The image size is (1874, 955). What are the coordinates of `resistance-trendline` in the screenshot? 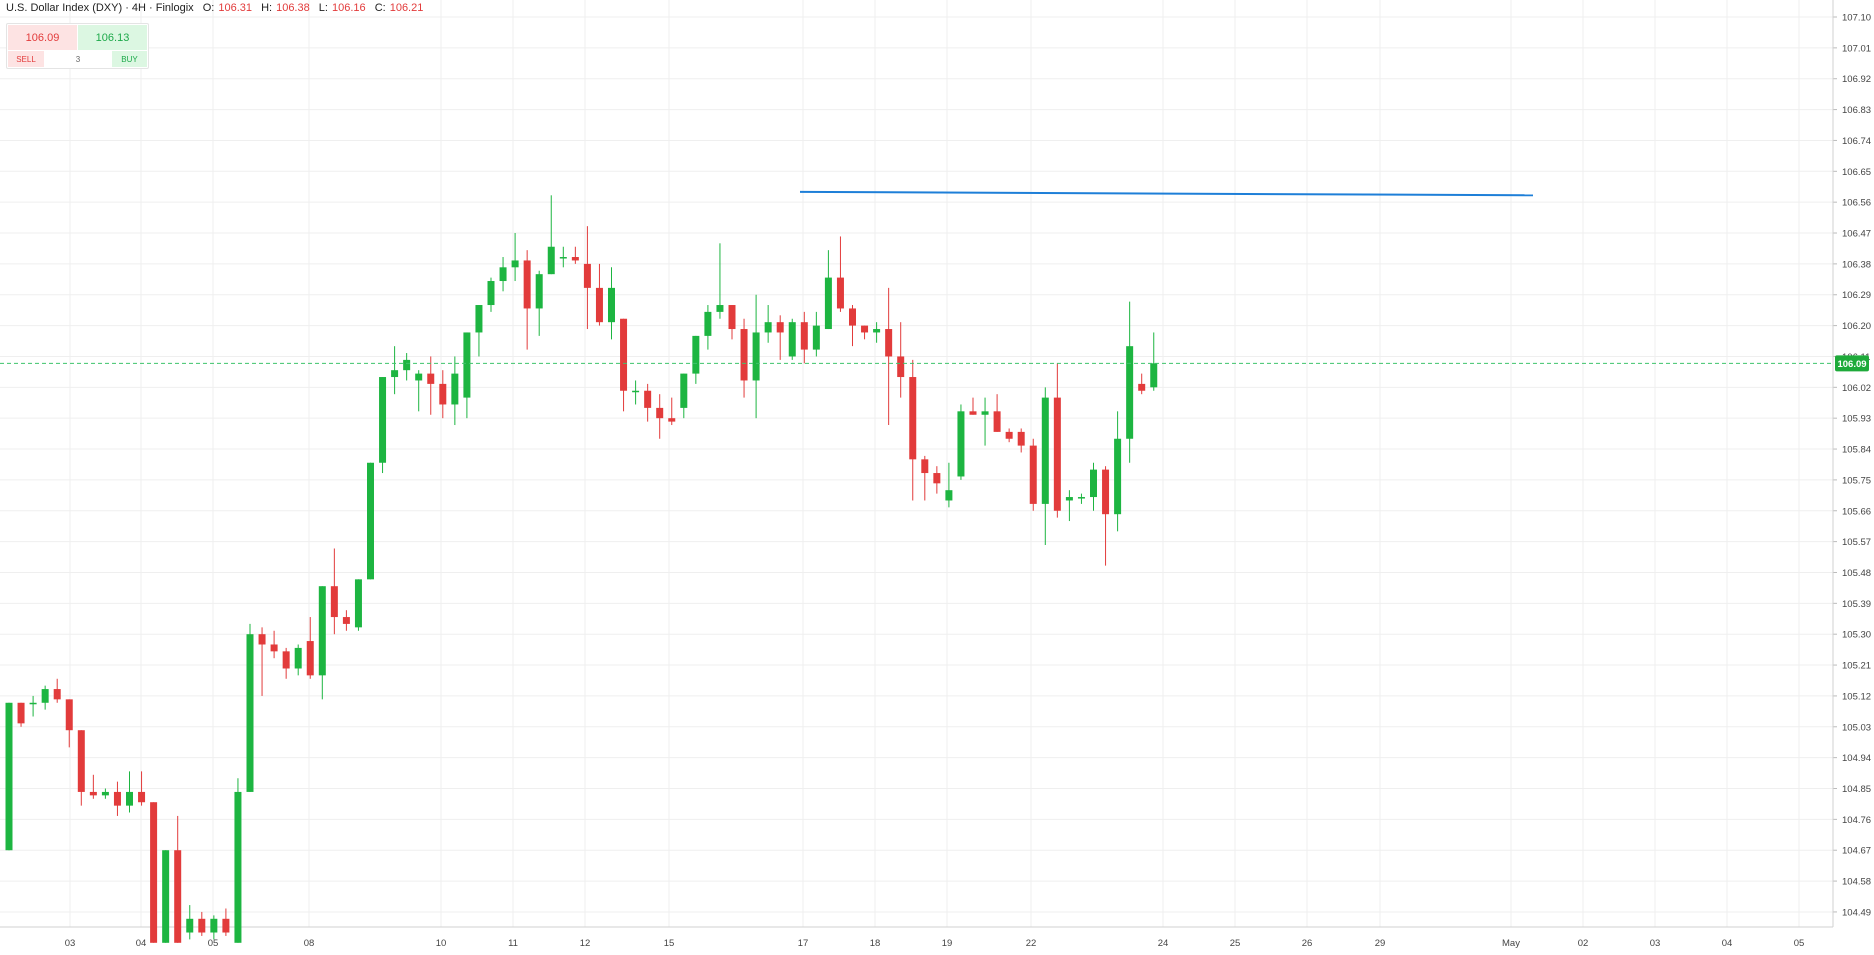 It's located at (1166, 193).